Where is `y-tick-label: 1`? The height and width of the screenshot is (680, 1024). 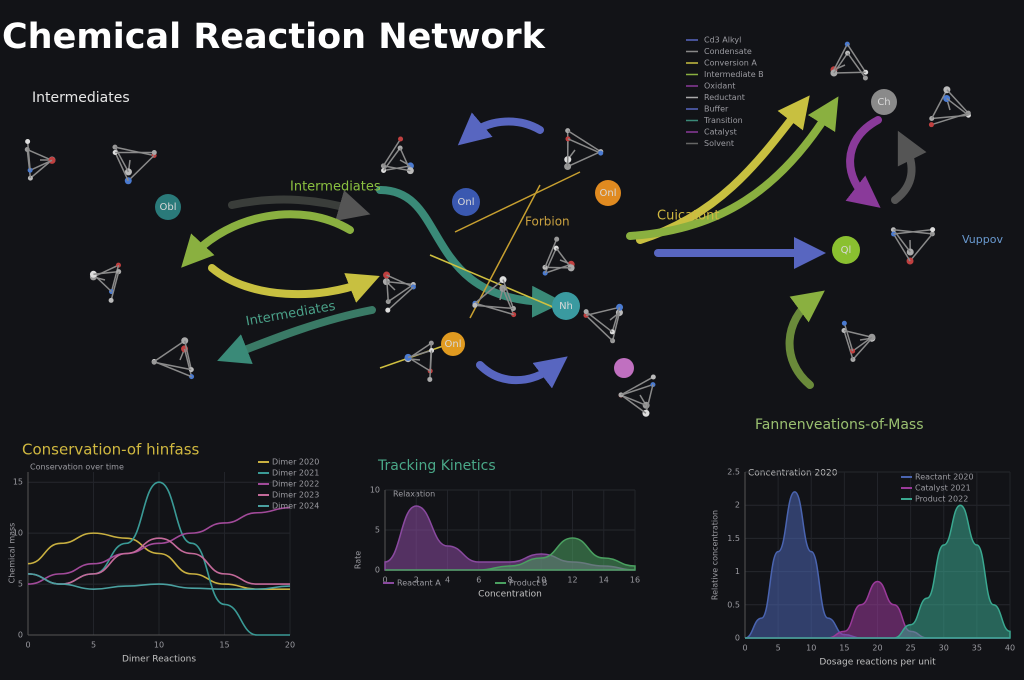 y-tick-label: 1 is located at coordinates (737, 571).